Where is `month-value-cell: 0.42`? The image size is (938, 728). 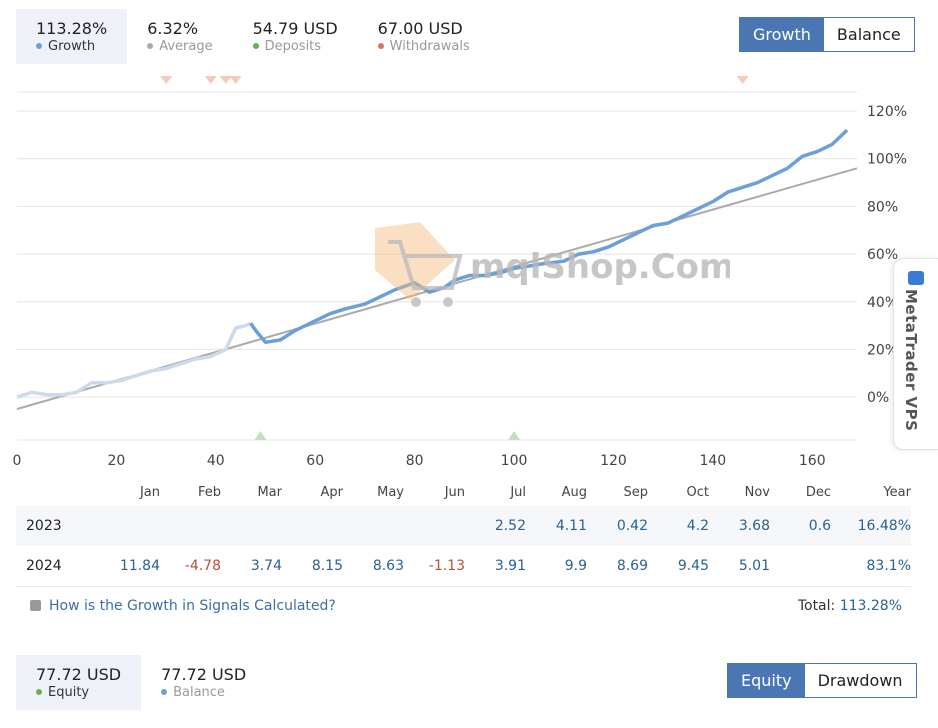
month-value-cell: 0.42 is located at coordinates (632, 526).